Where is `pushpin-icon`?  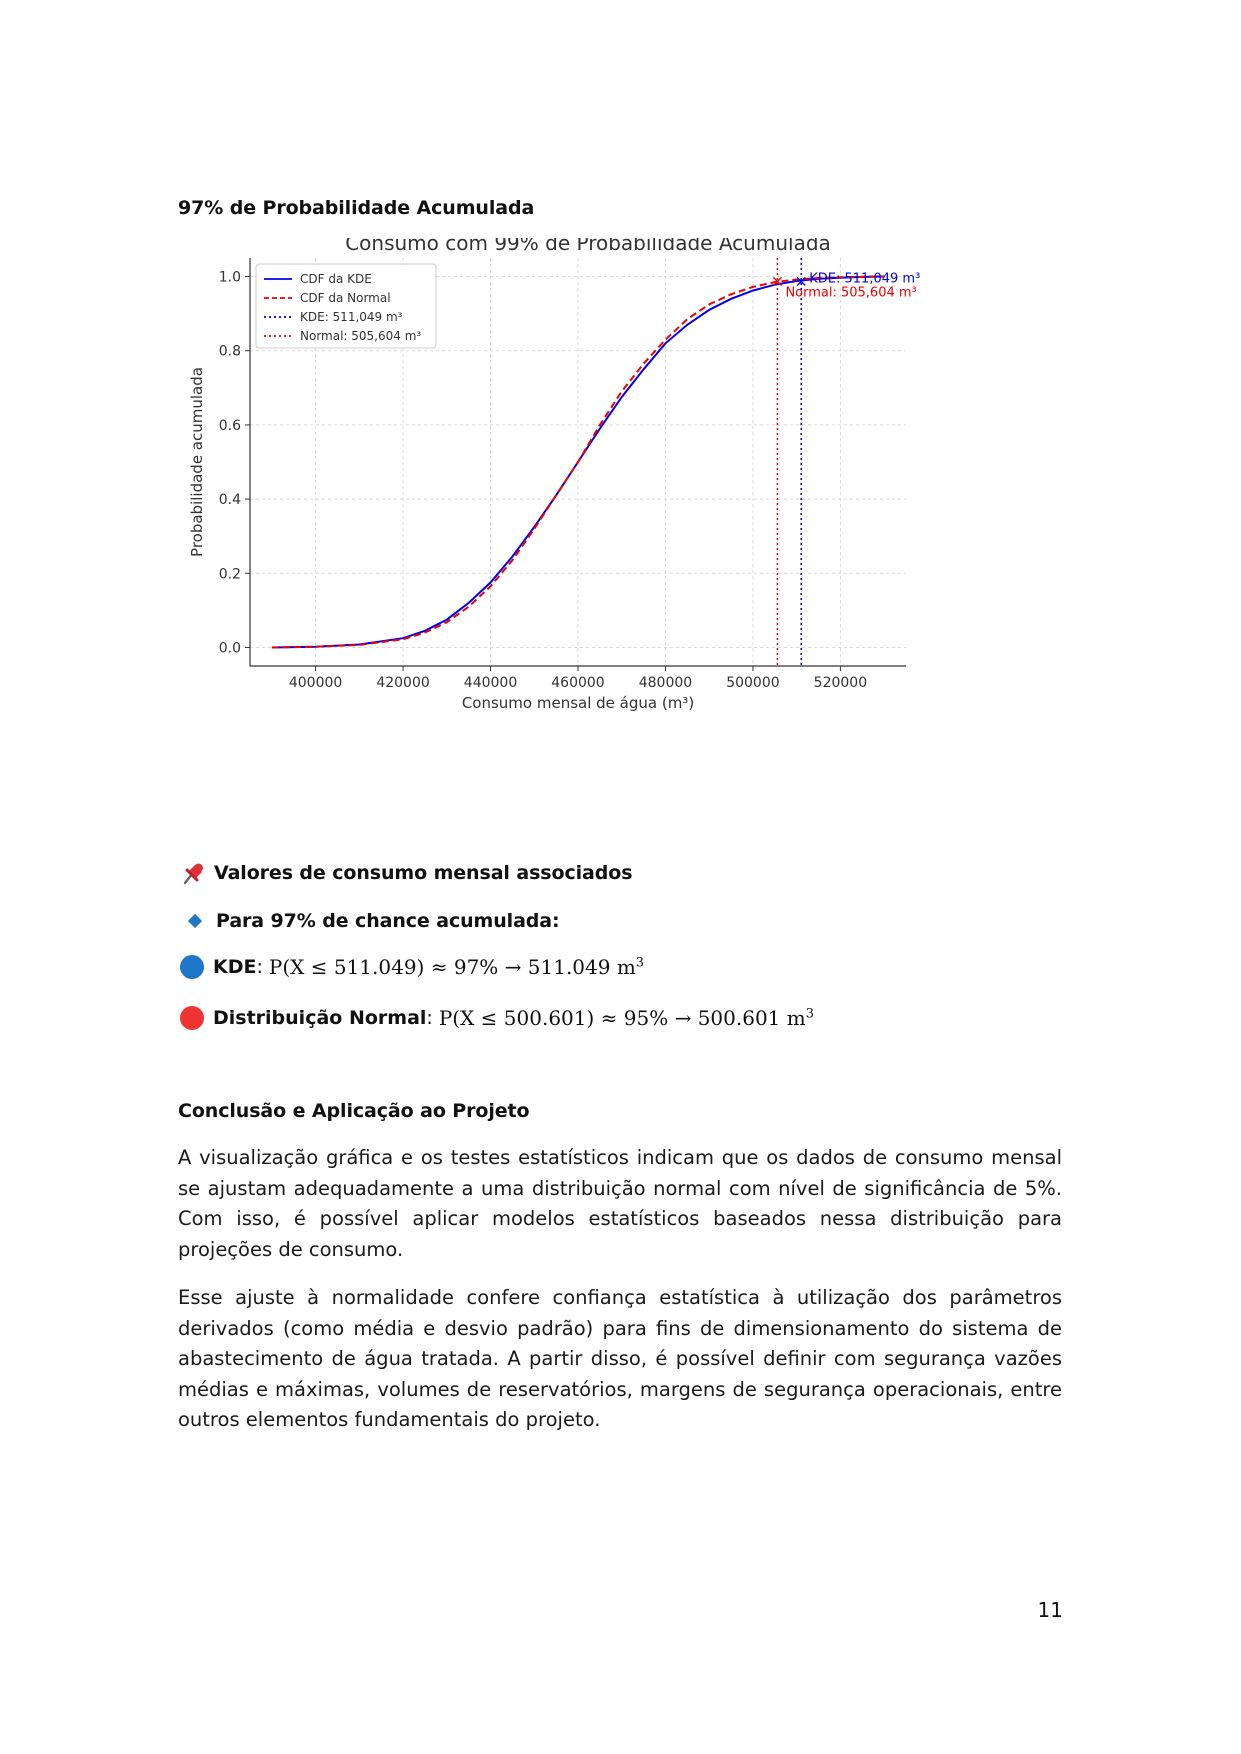 pushpin-icon is located at coordinates (193, 874).